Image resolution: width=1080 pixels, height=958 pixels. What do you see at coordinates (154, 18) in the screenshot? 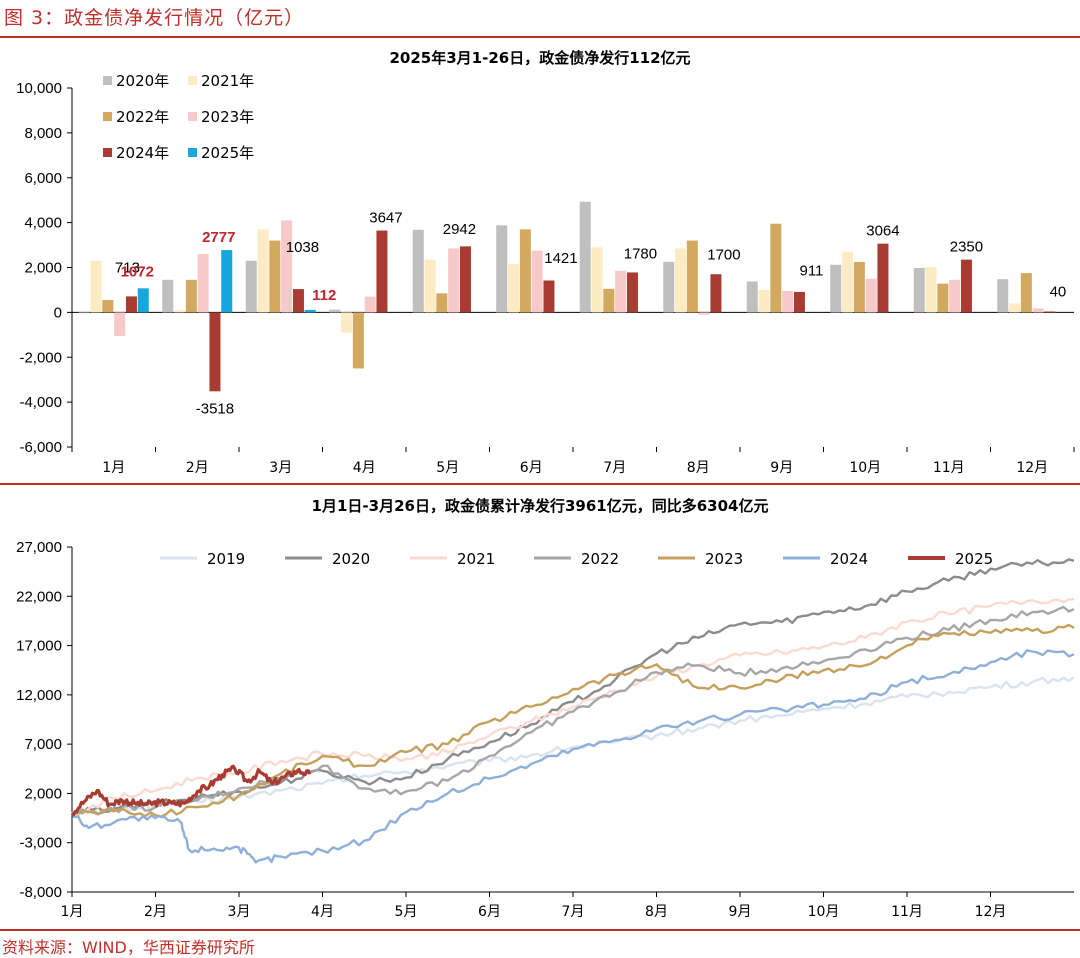
I see `figure-title: 图 3：政金债净发行情况（亿元）` at bounding box center [154, 18].